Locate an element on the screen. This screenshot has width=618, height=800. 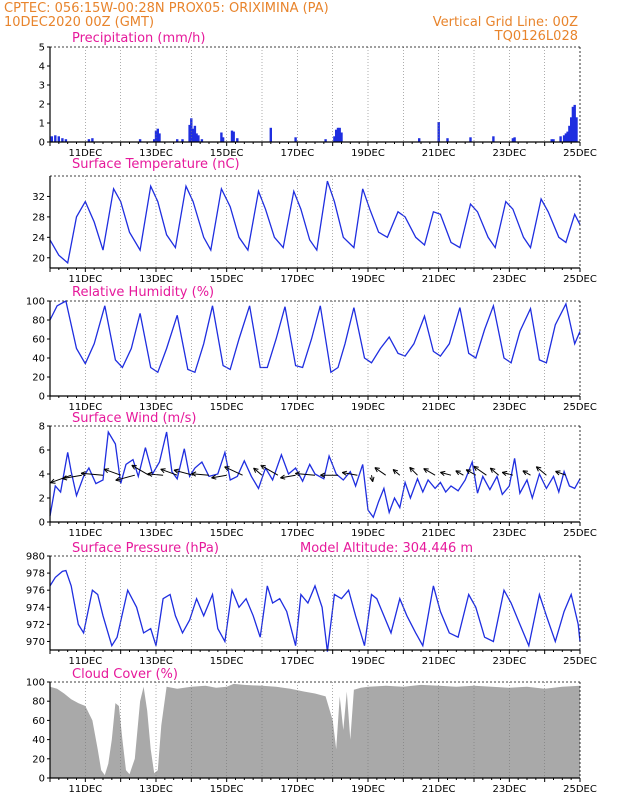
y-tick-label: 972 is located at coordinates (35, 625).